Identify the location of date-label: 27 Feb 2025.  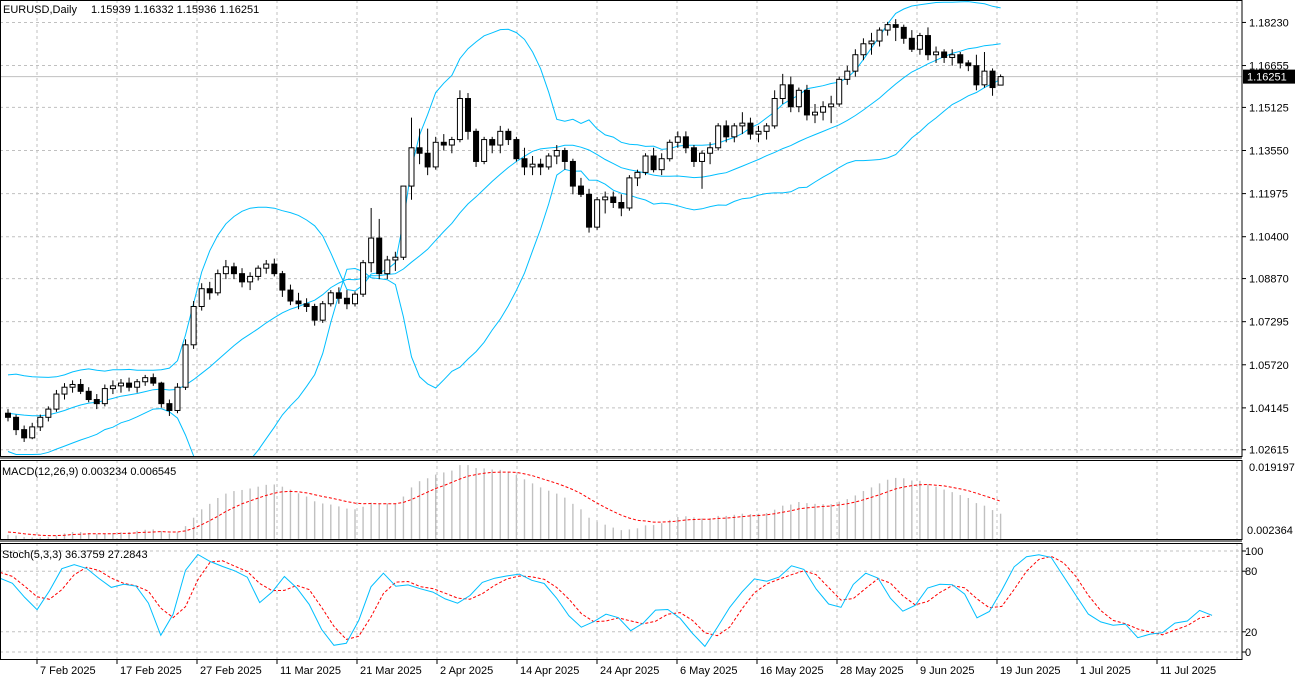
(231, 671).